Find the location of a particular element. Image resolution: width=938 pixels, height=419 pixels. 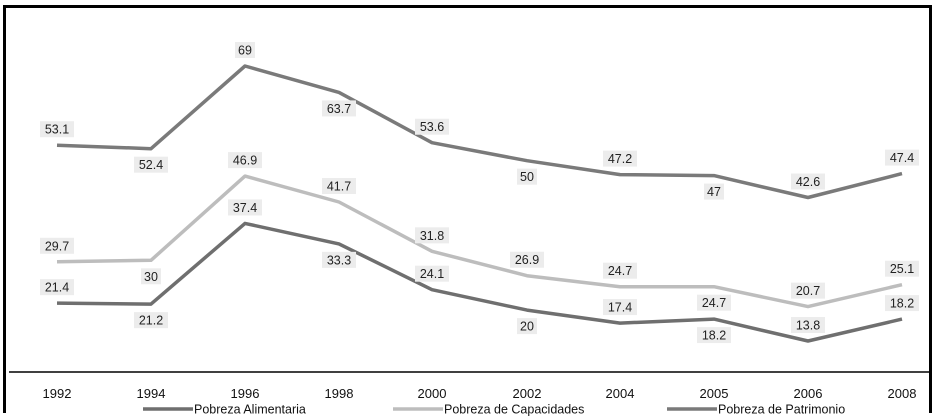

x-tick-label: 1992 is located at coordinates (57, 393).